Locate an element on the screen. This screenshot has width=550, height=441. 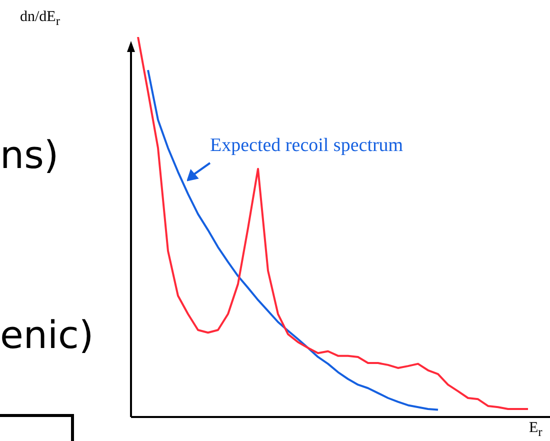
text: ns) is located at coordinates (29, 155).